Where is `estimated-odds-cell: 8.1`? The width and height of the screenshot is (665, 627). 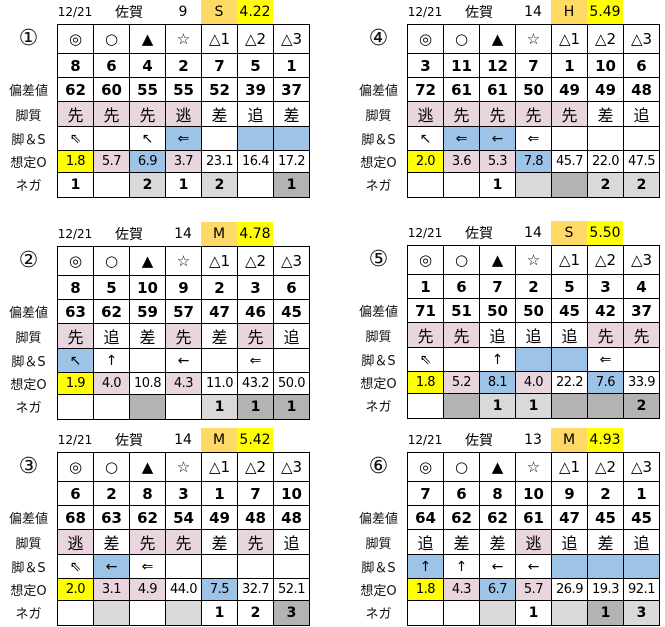
estimated-odds-cell: 8.1 is located at coordinates (497, 382).